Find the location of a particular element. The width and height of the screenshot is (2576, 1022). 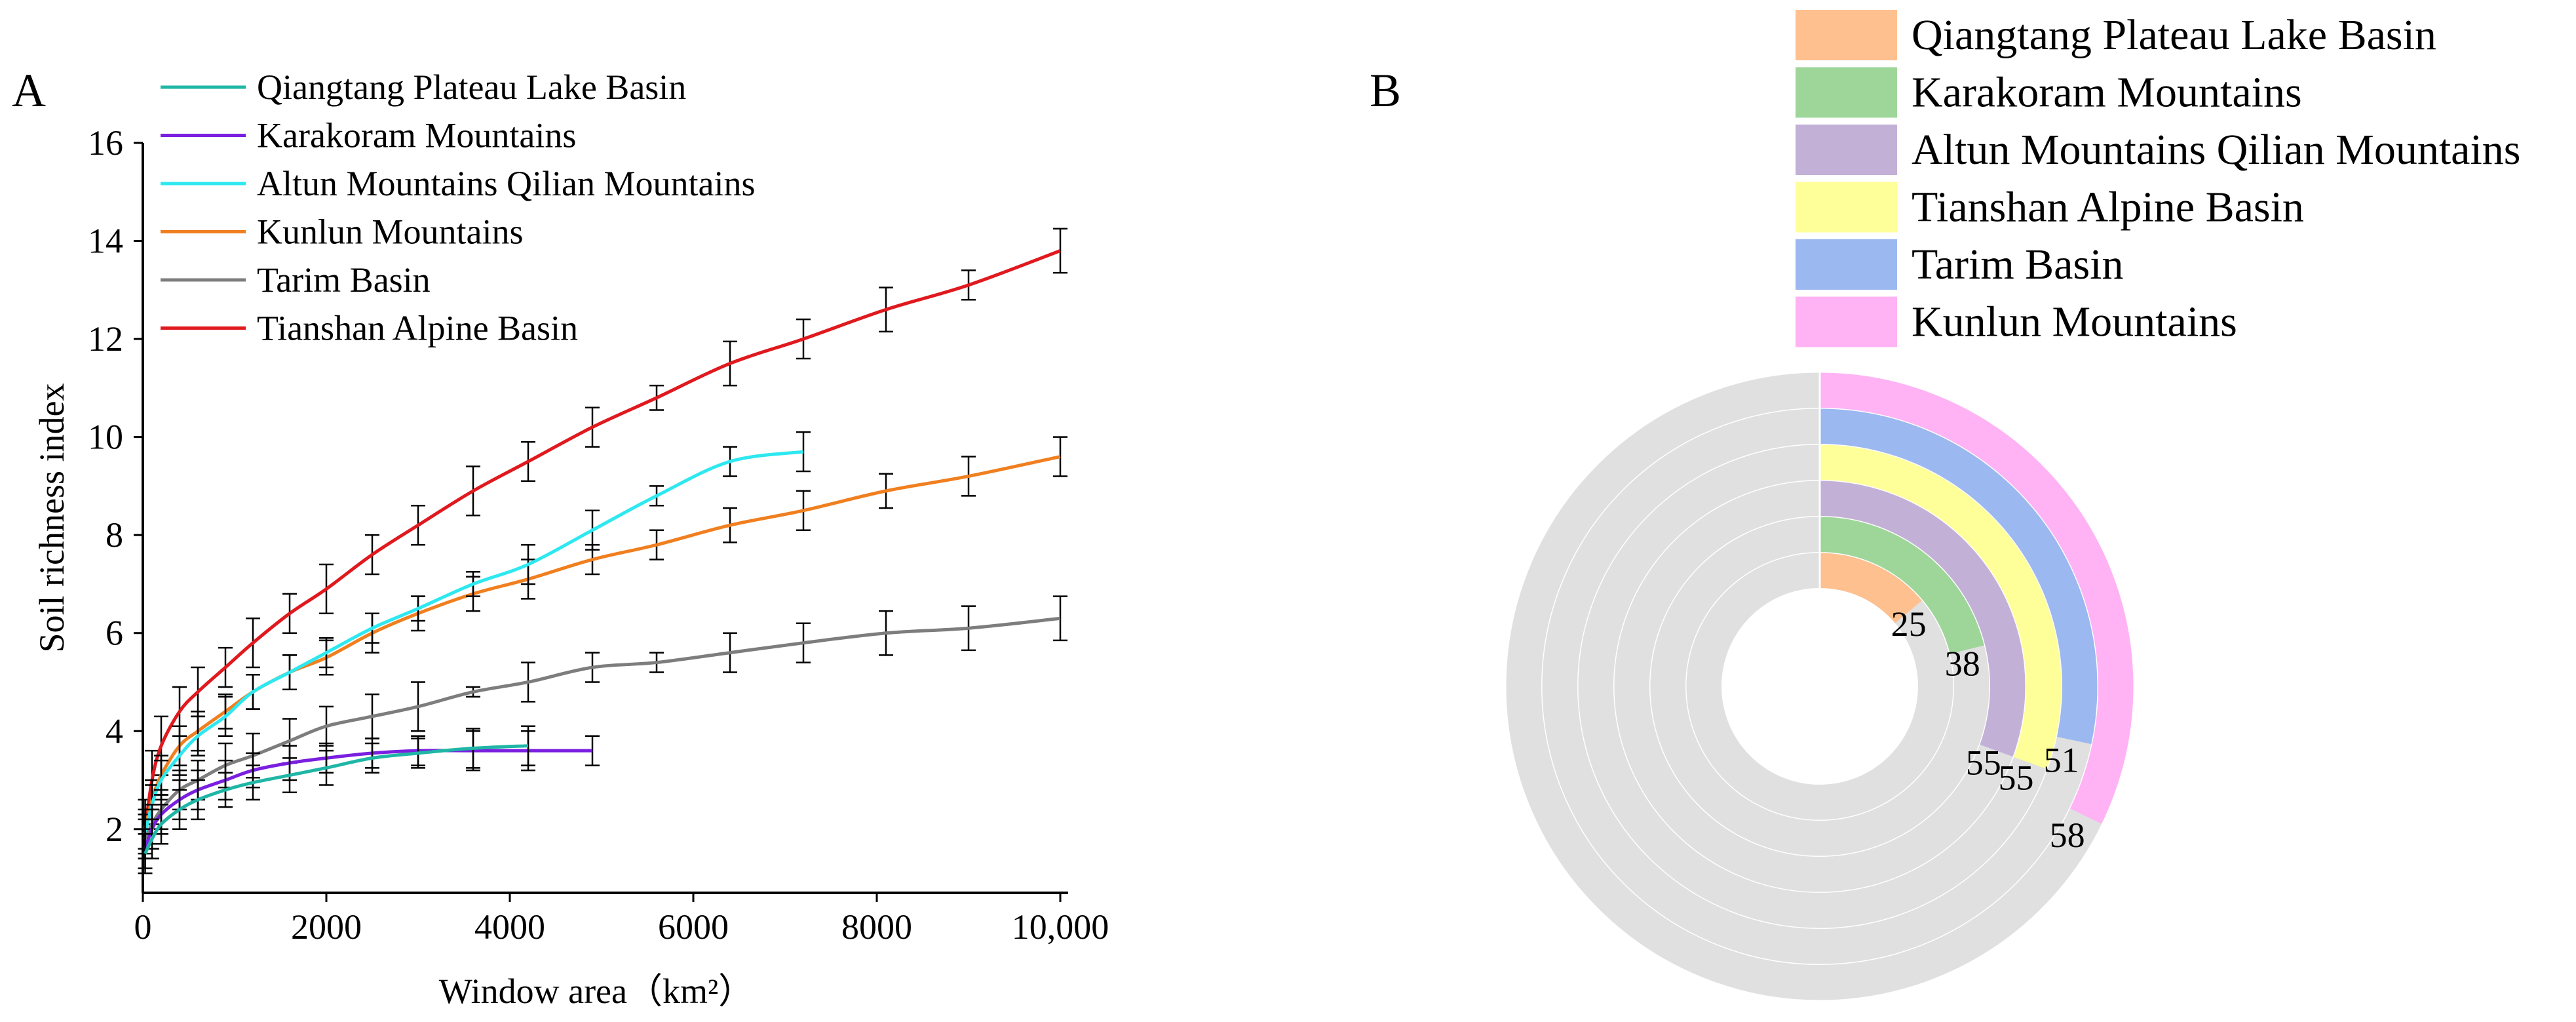

x-axis-title: Window area（km²） is located at coordinates (596, 991).